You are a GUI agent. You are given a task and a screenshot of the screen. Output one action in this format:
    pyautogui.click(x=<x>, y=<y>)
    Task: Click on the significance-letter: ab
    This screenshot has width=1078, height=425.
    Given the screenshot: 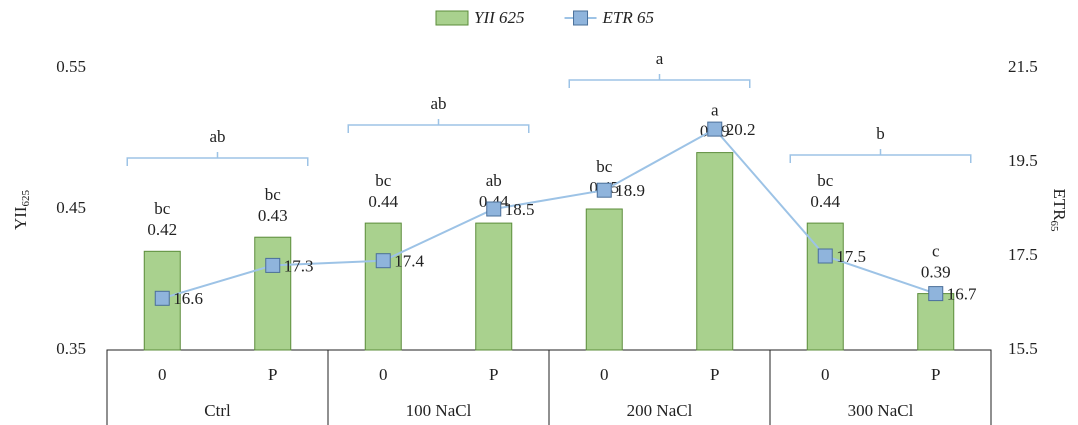 What is the action you would take?
    pyautogui.click(x=494, y=180)
    